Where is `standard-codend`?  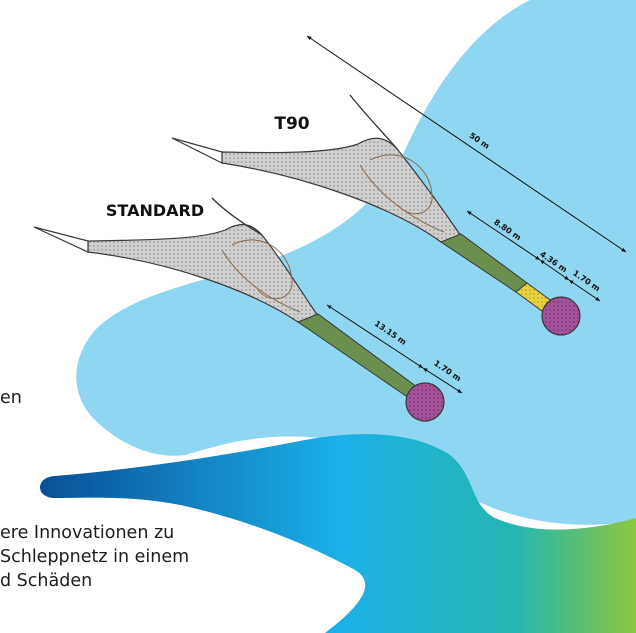 standard-codend is located at coordinates (425, 402).